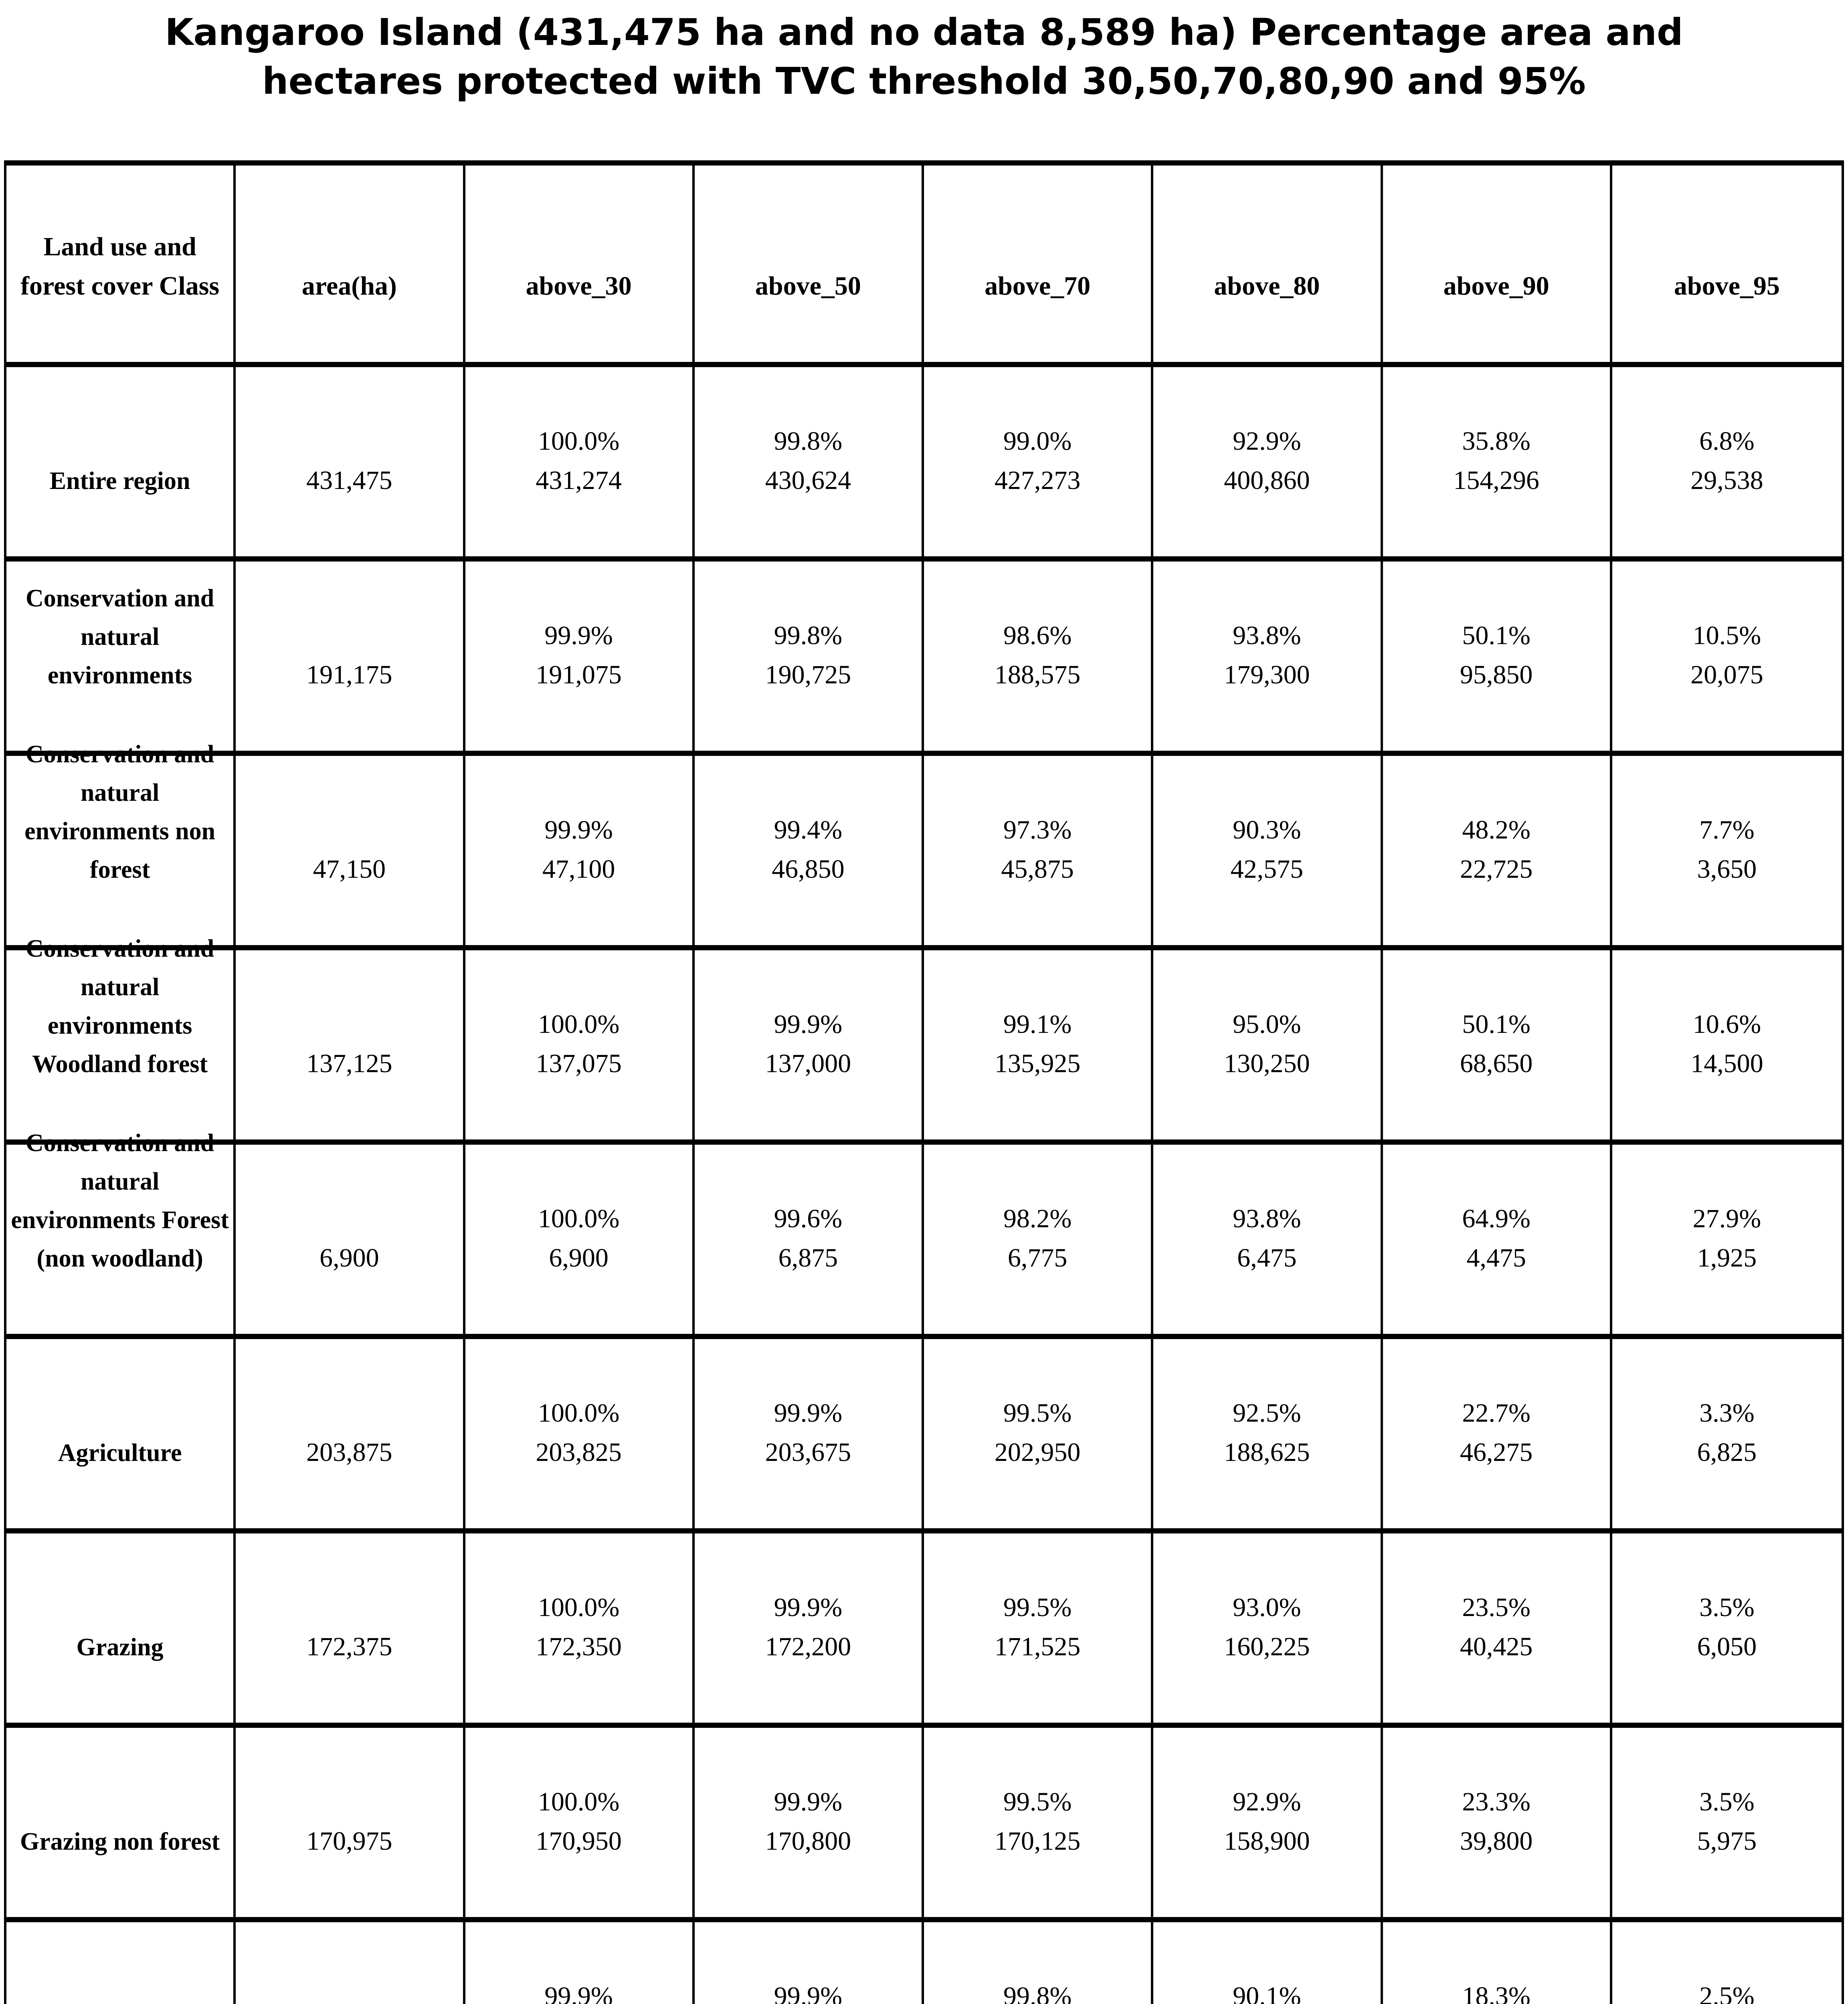 The height and width of the screenshot is (2004, 1848). Describe the element at coordinates (1497, 1431) in the screenshot. I see `pct-ha-cell: 22.7% 46,275` at that location.